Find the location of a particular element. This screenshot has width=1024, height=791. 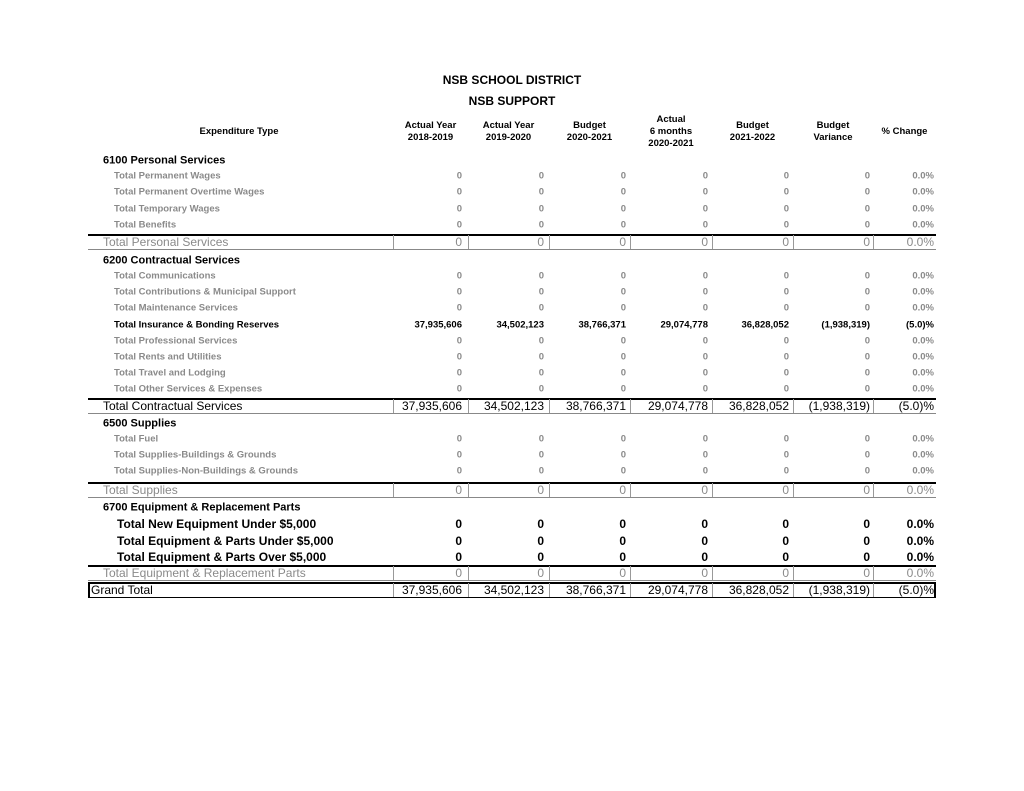

item-label: Total Benefits is located at coordinates (145, 225).